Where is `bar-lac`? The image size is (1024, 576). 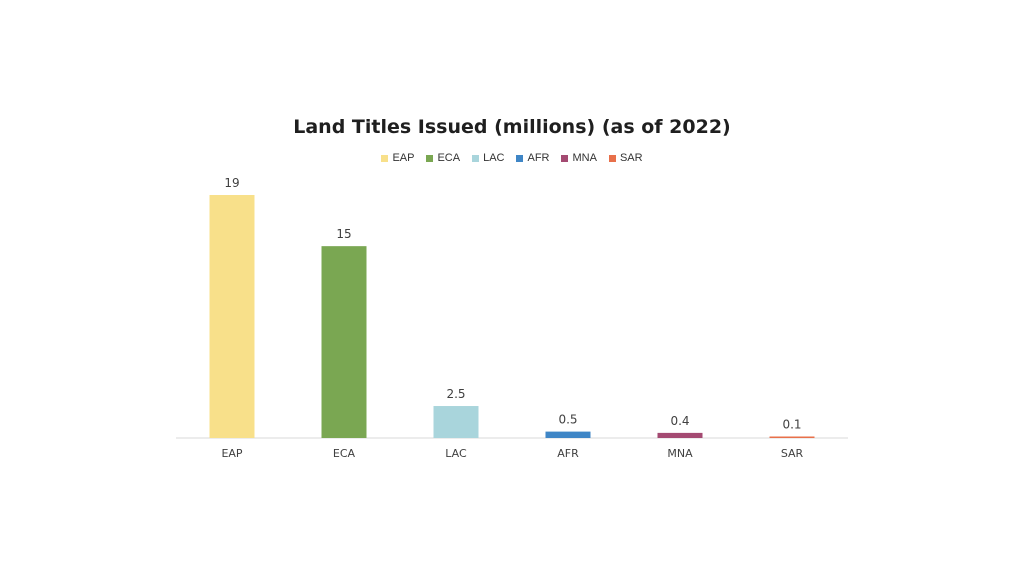
bar-lac is located at coordinates (456, 422).